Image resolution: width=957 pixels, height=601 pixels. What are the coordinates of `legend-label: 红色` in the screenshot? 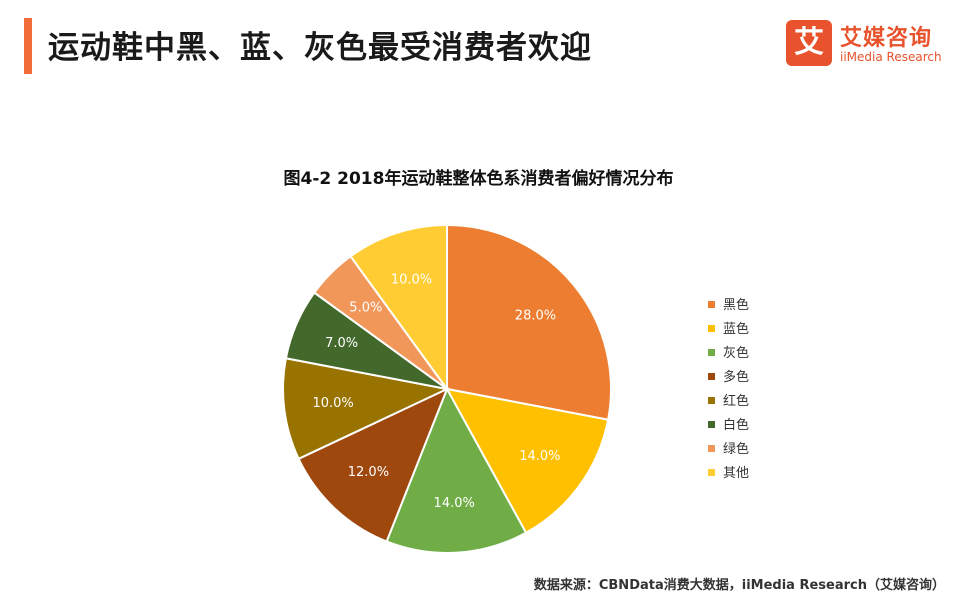 It's located at (736, 401).